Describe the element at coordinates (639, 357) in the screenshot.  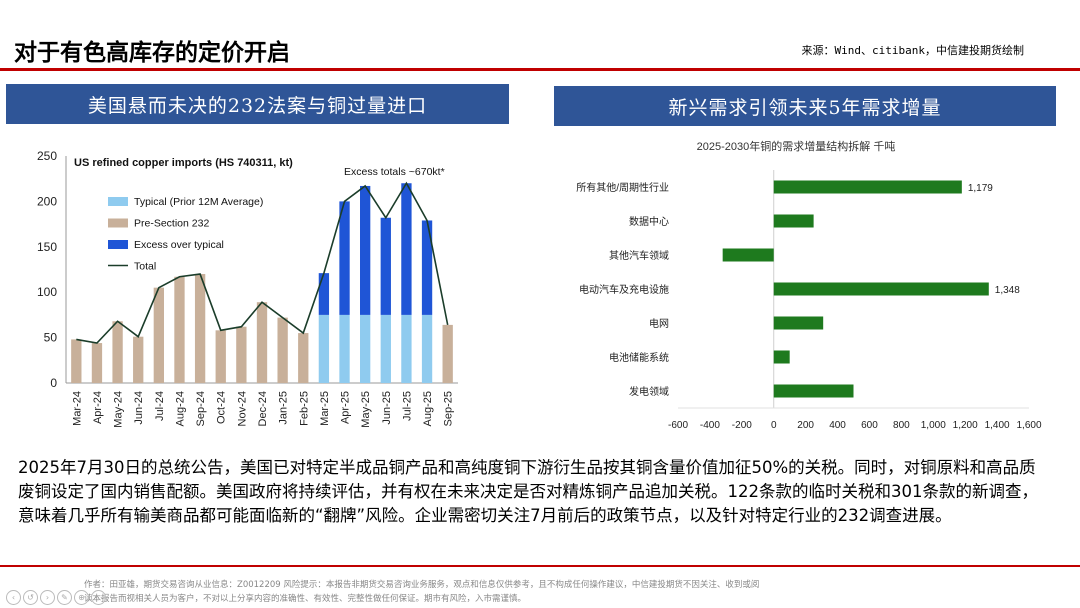
I see `category-label: 电池储能系统` at that location.